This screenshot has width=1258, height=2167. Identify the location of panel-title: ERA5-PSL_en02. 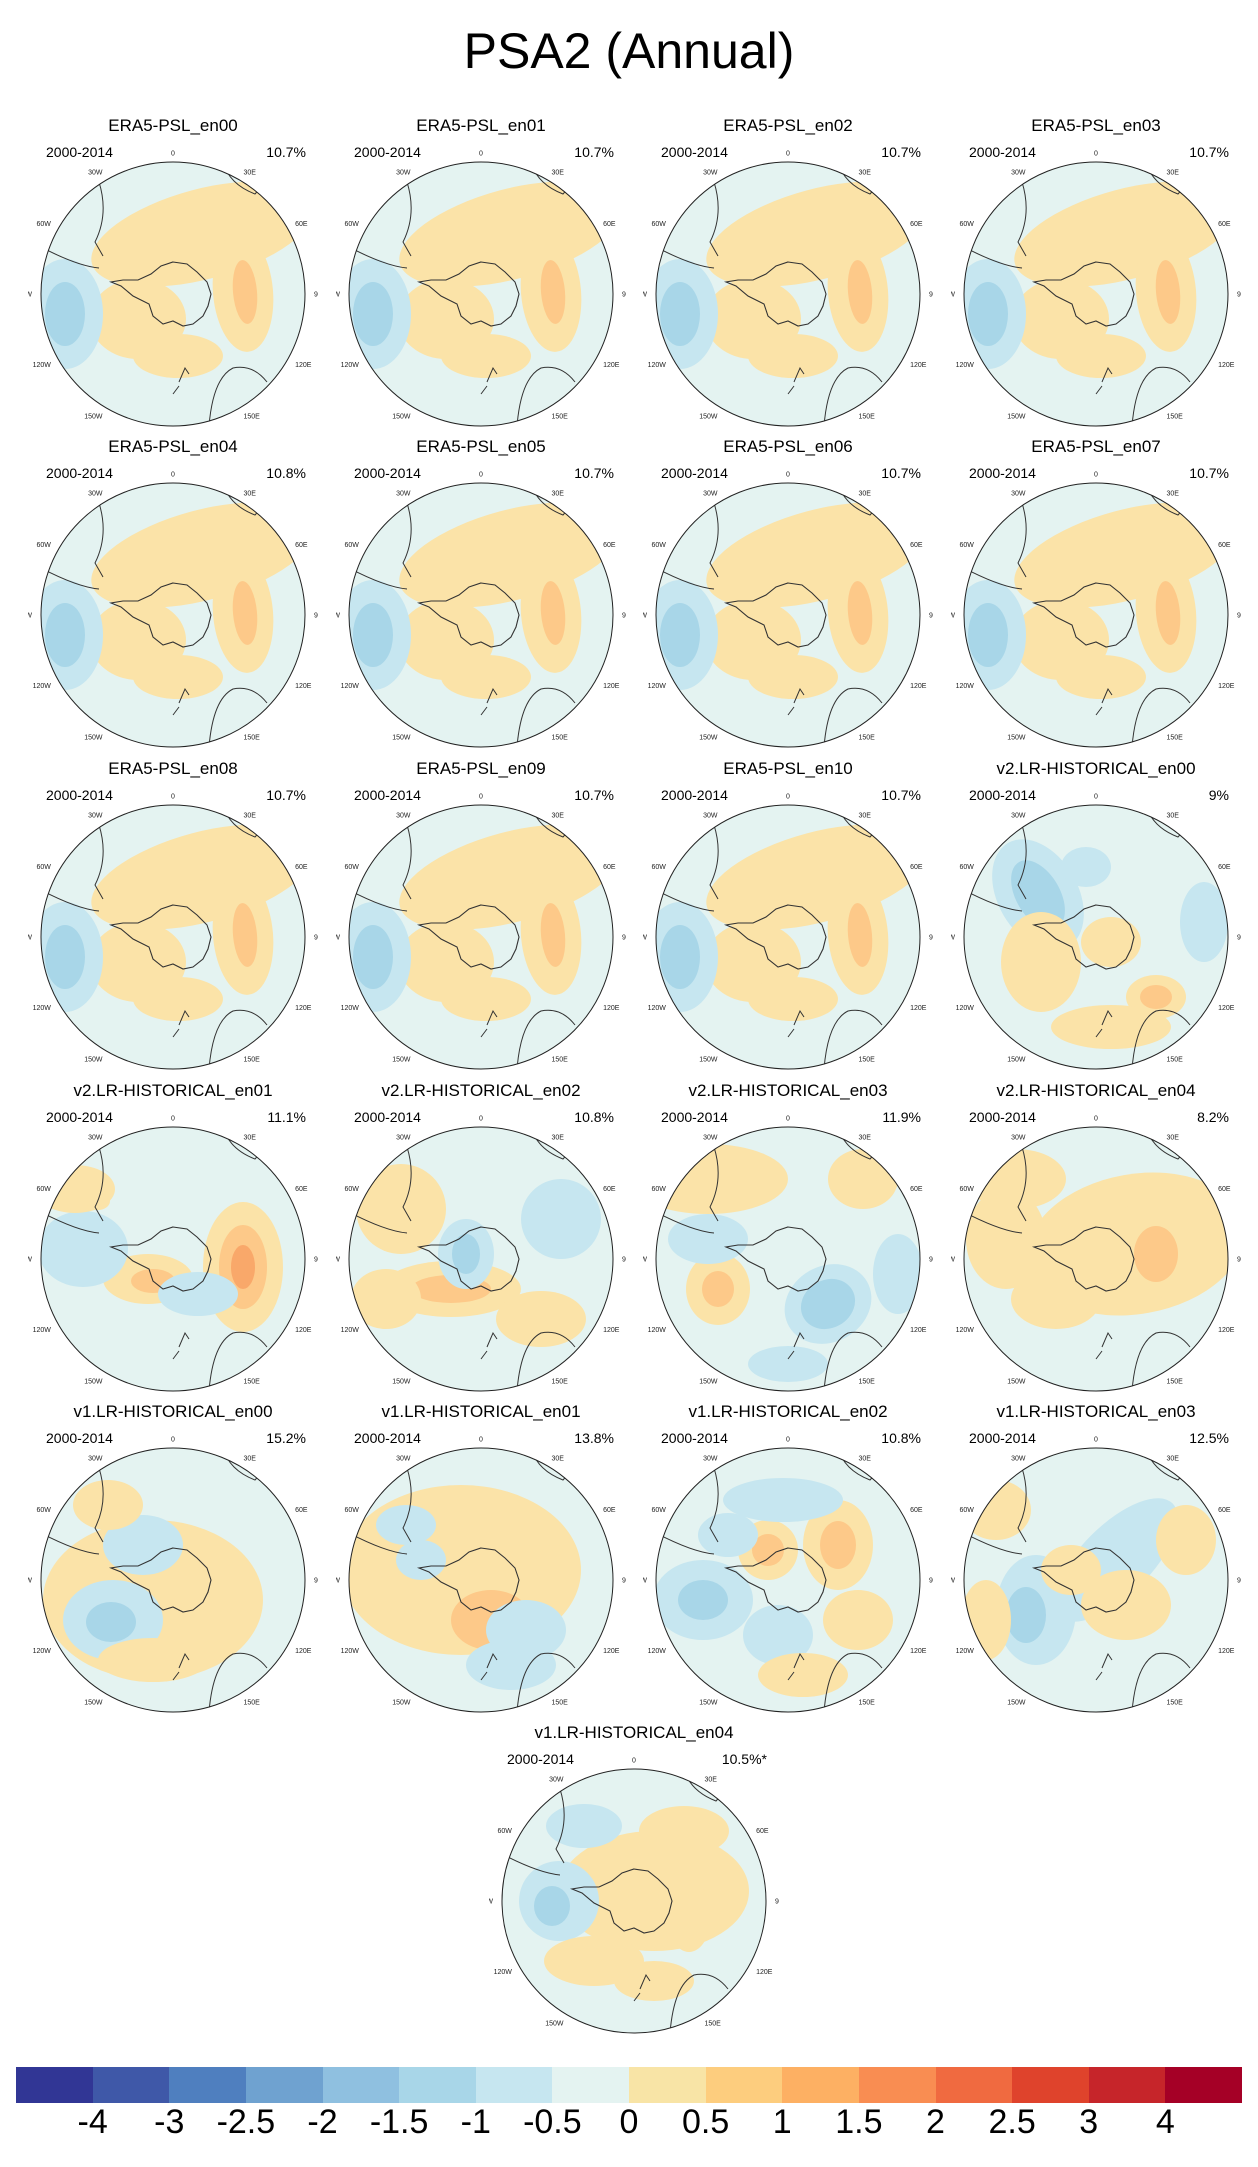
(788, 125).